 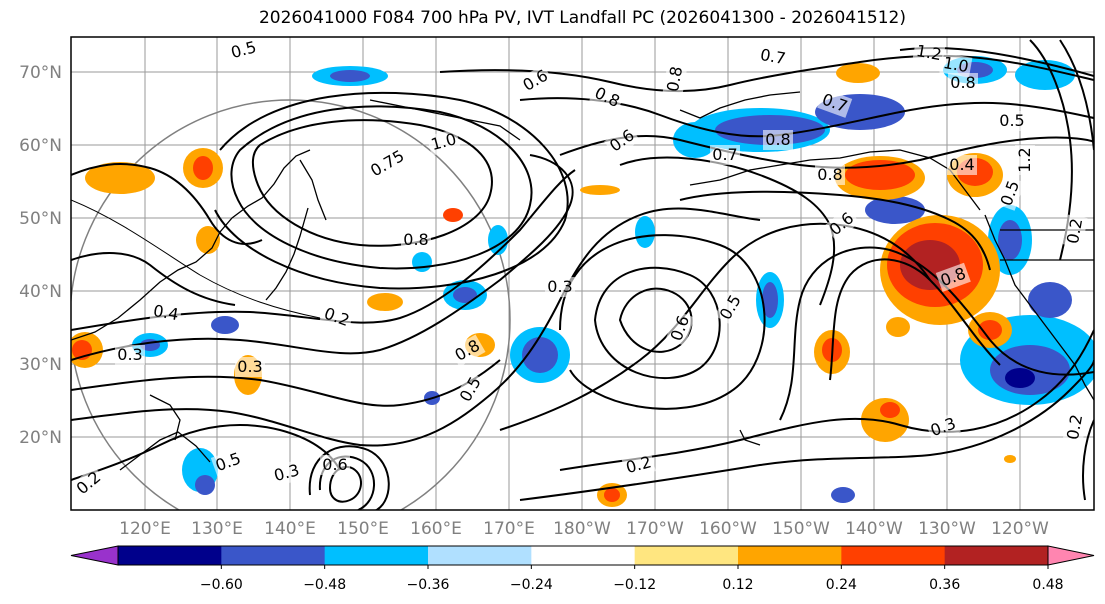 What do you see at coordinates (94, 555) in the screenshot?
I see `colorbar-extend-low` at bounding box center [94, 555].